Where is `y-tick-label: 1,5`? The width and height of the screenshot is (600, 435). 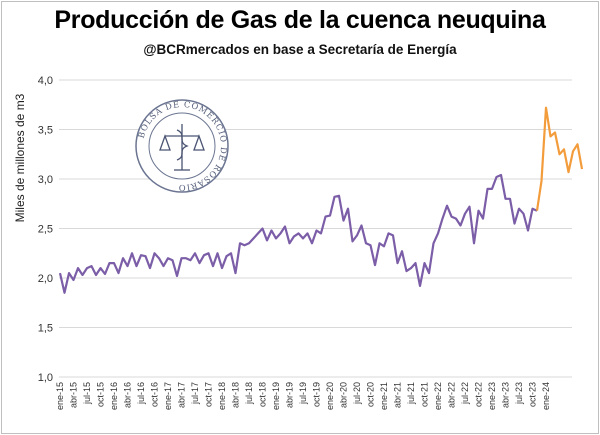 y-tick-label: 1,5 is located at coordinates (45, 329).